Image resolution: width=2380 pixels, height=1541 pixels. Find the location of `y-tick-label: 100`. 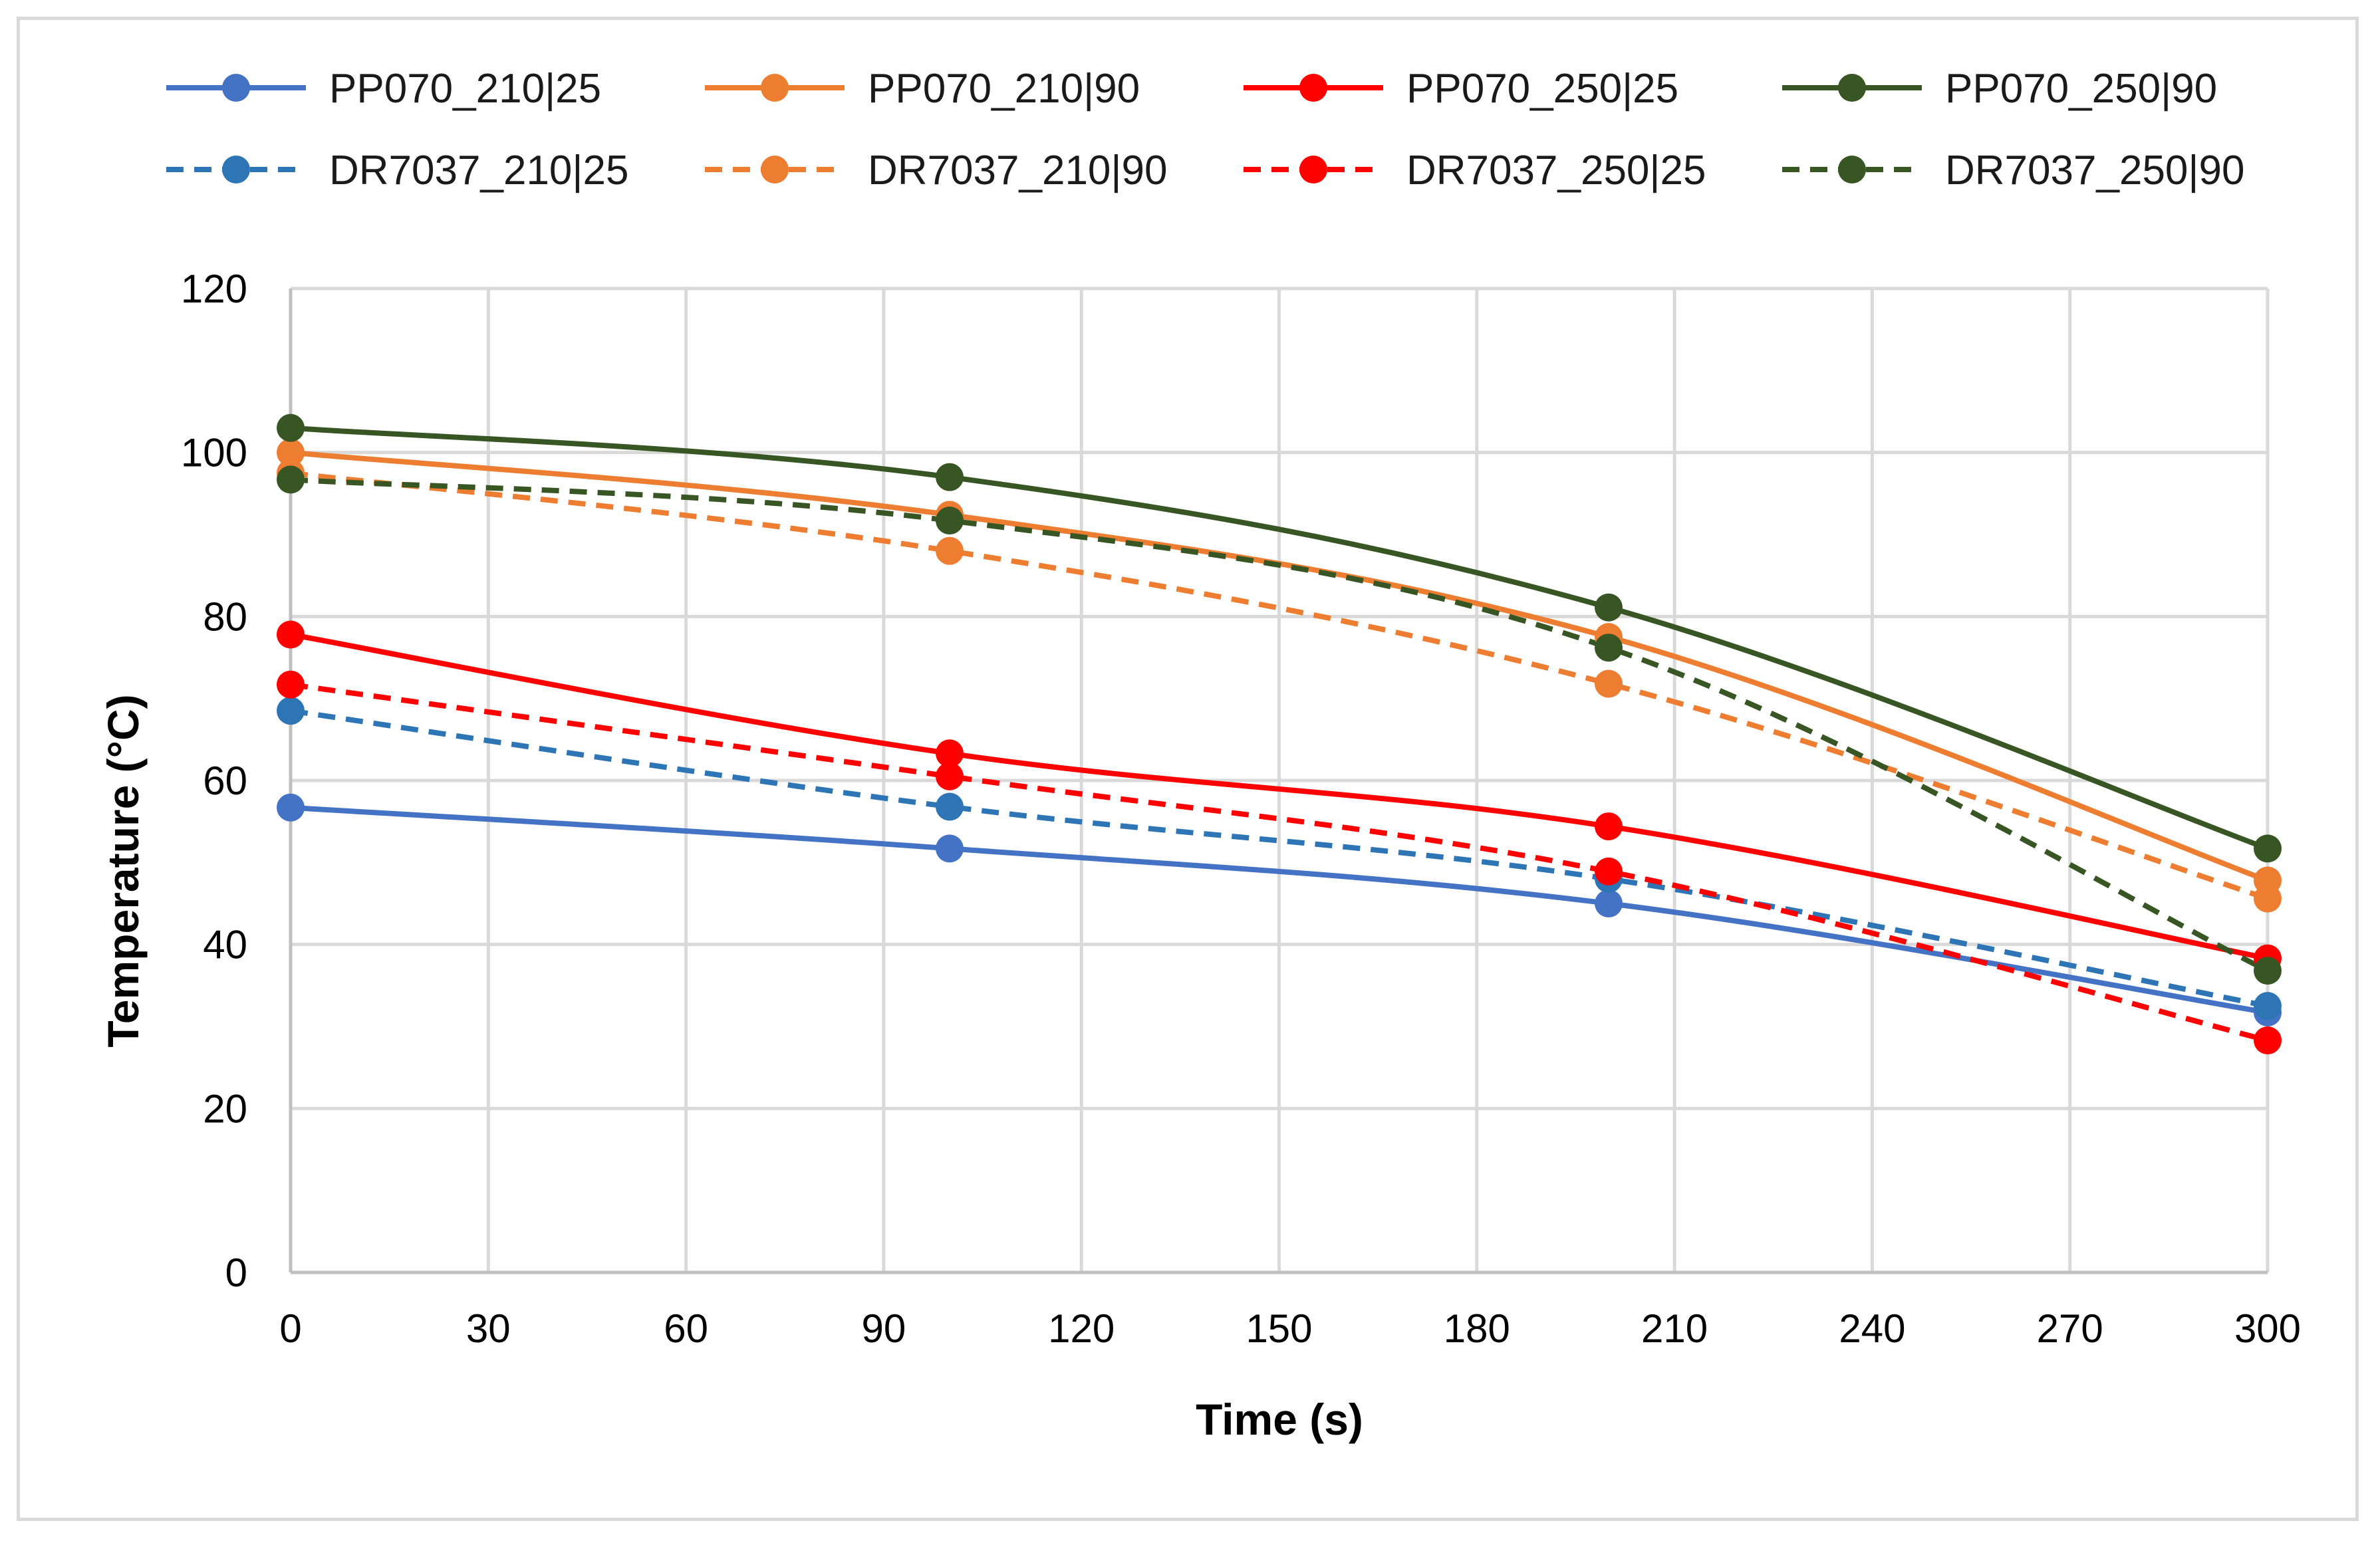

y-tick-label: 100 is located at coordinates (214, 453).